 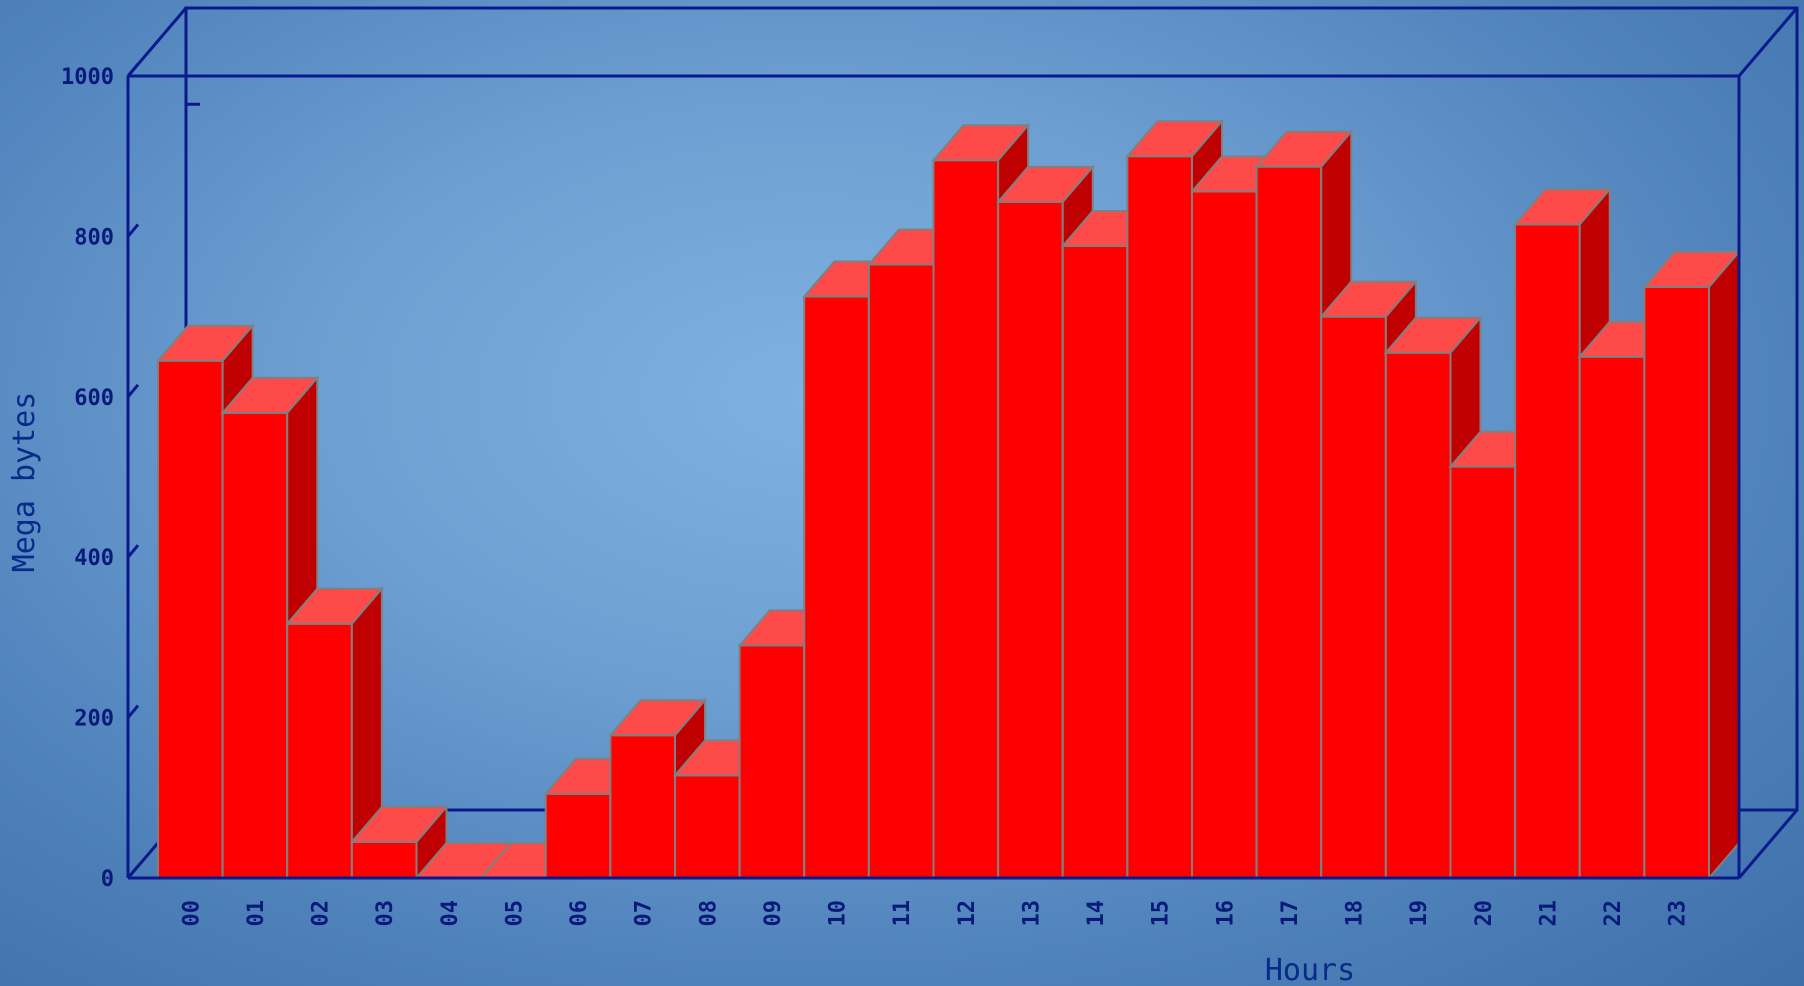 I want to click on x-tick-label: 18, so click(x=1355, y=913).